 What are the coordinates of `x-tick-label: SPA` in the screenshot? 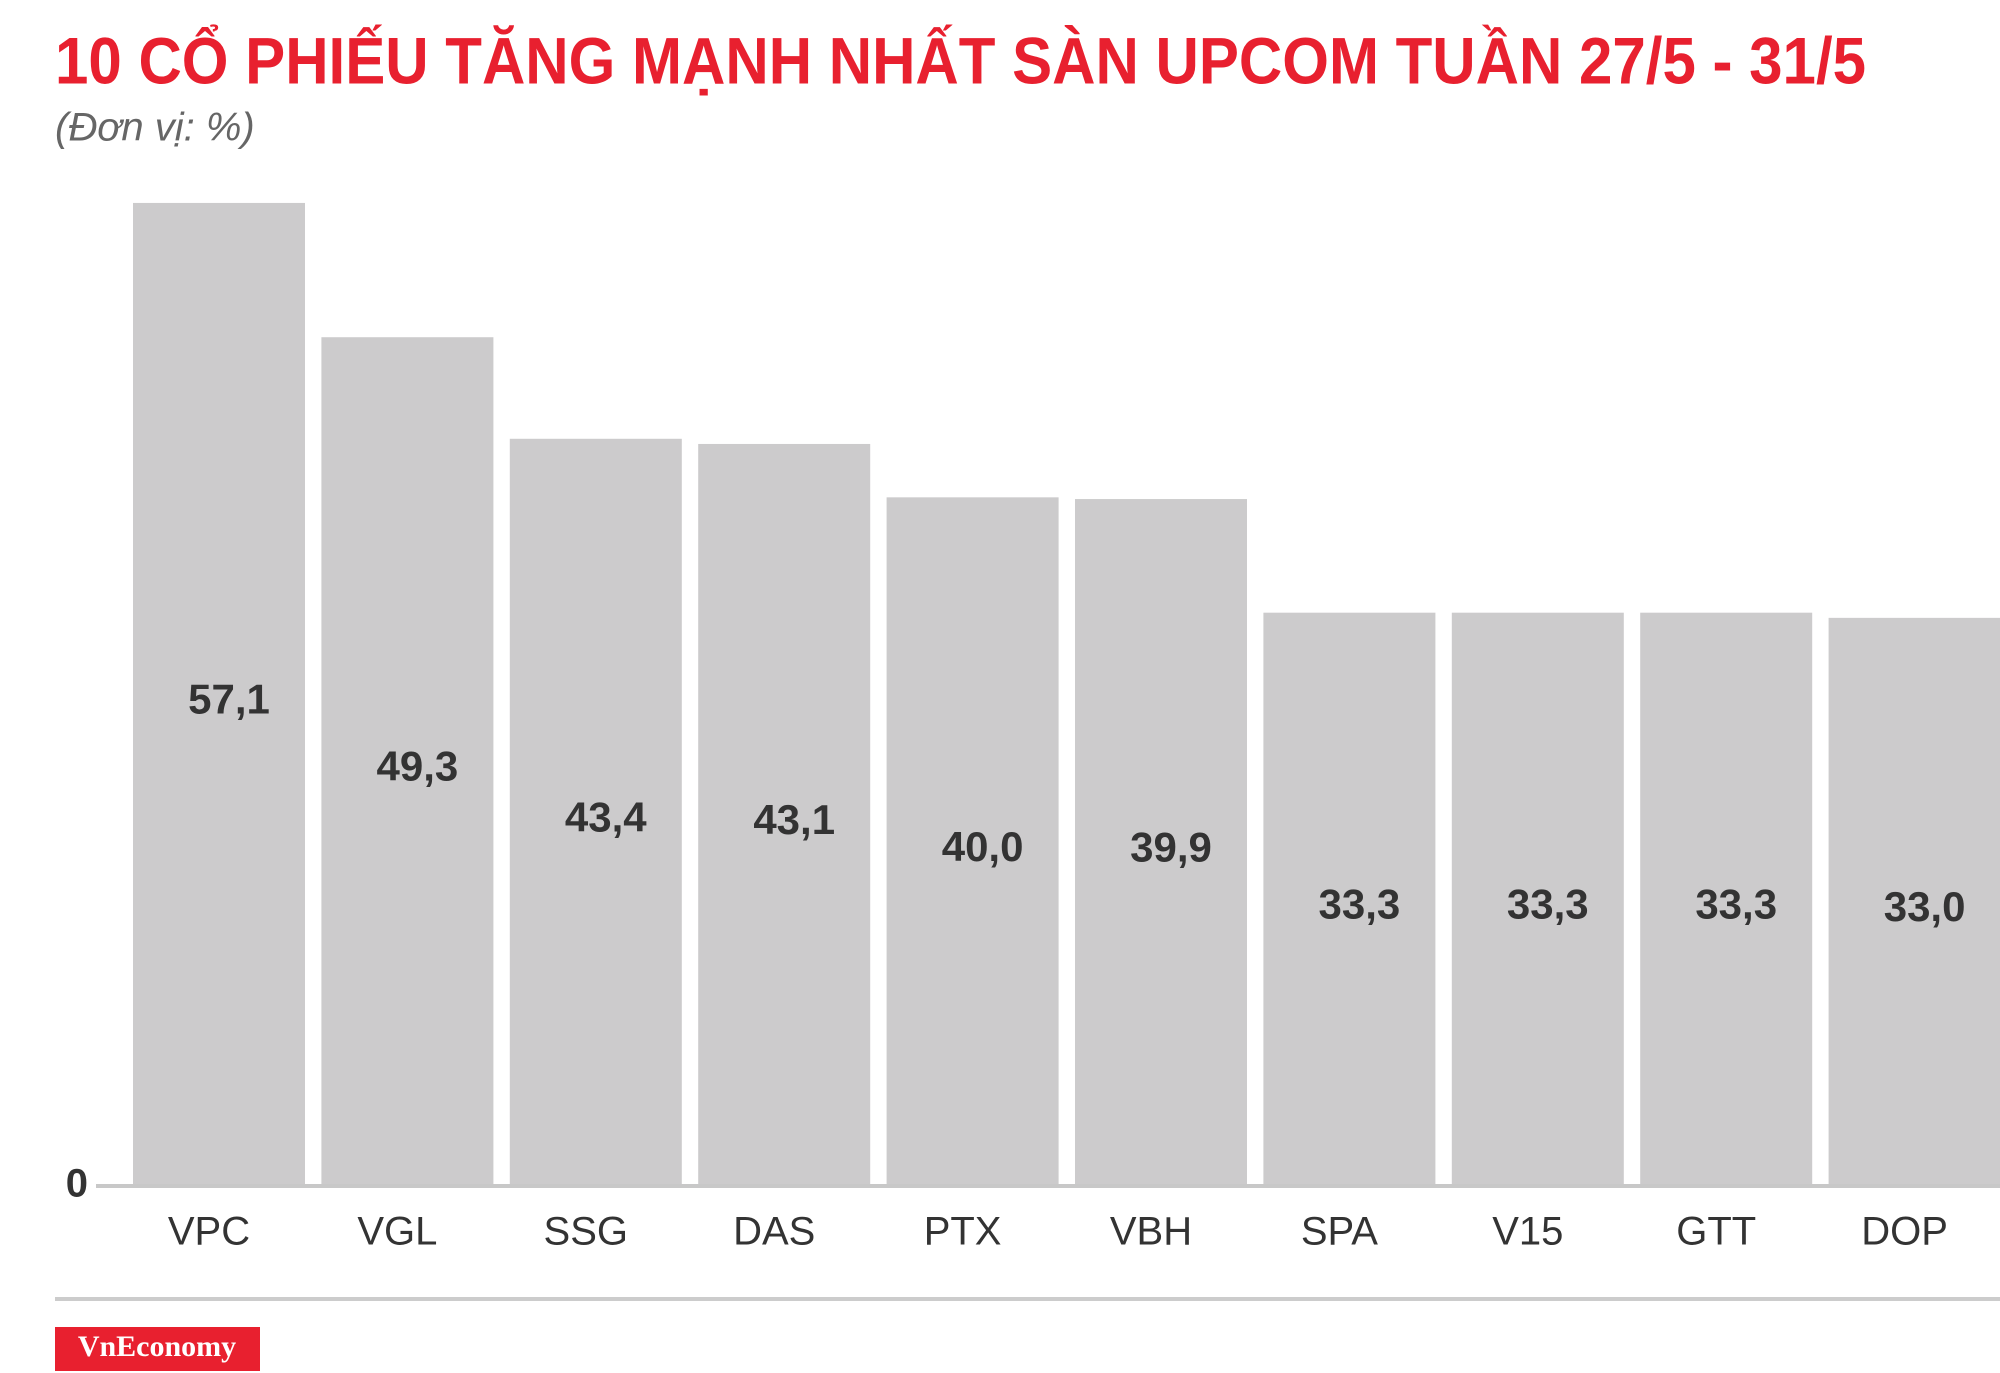 It's located at (1339, 1232).